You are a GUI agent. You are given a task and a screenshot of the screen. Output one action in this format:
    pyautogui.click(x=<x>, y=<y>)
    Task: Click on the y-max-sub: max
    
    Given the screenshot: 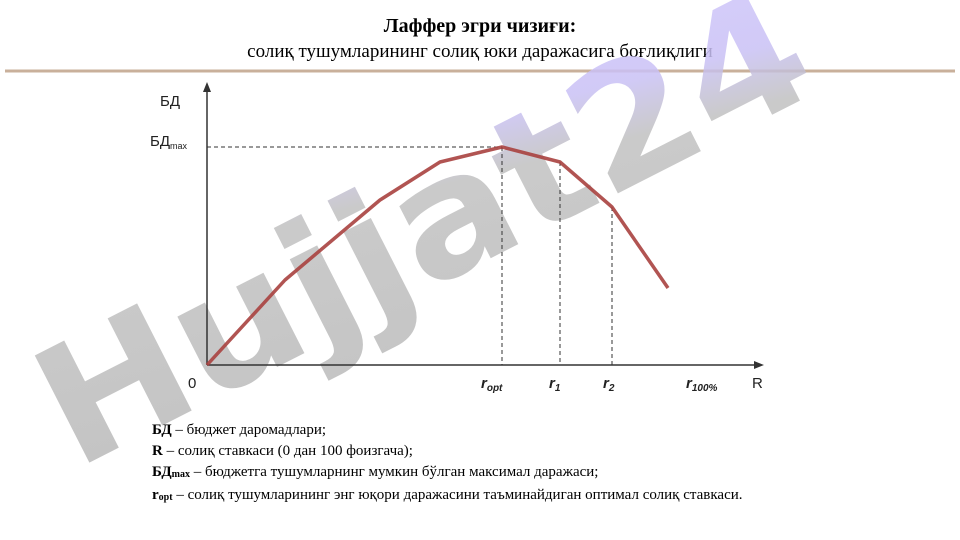 What is the action you would take?
    pyautogui.click(x=179, y=146)
    